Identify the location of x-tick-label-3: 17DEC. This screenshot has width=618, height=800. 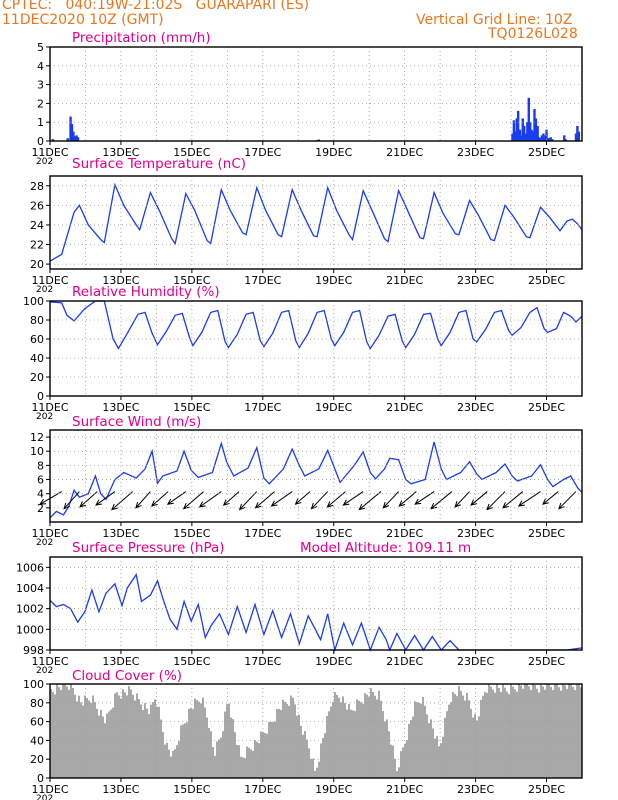
(262, 280).